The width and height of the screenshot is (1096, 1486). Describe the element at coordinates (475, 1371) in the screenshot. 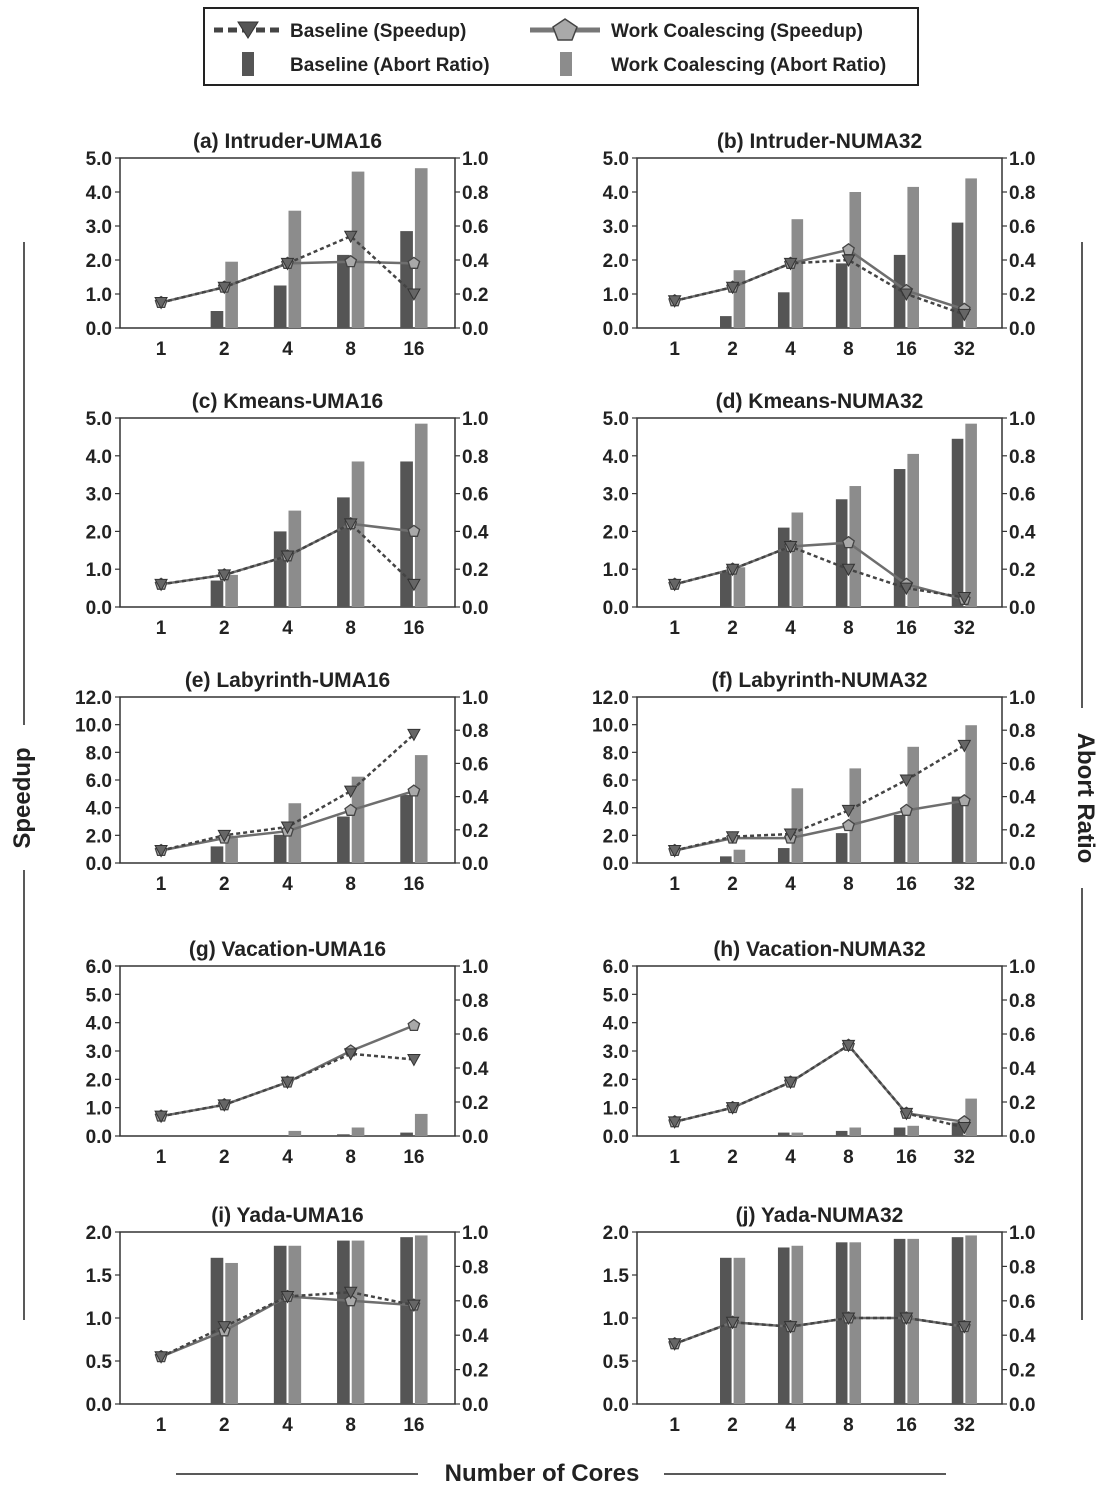

I see `right-tick-label: 0.2` at that location.